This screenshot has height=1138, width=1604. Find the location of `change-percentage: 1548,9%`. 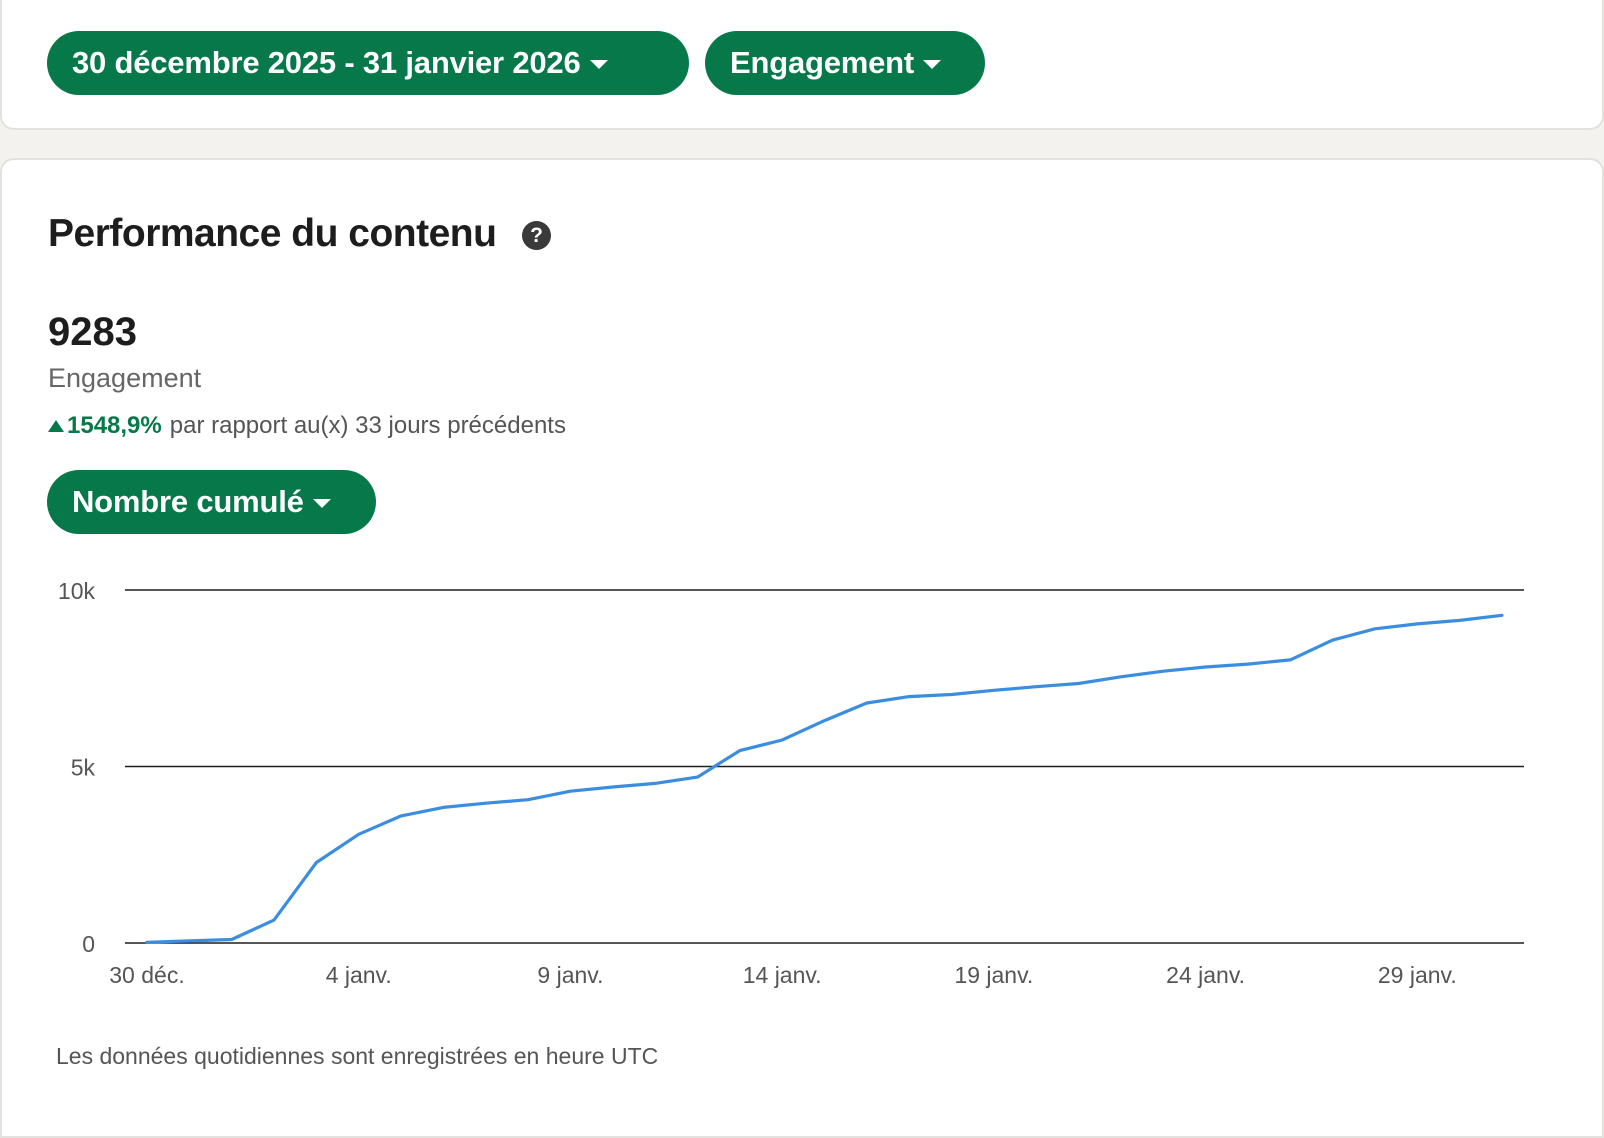

change-percentage: 1548,9% is located at coordinates (114, 425).